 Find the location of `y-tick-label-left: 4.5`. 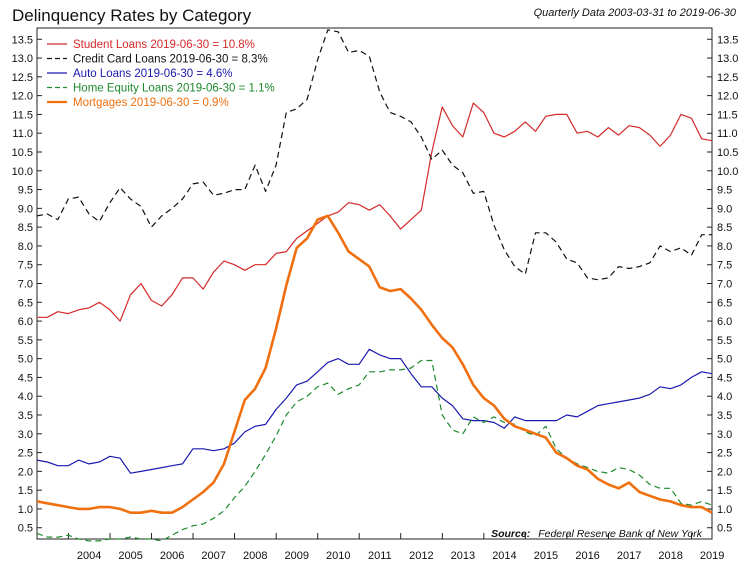

y-tick-label-left: 4.5 is located at coordinates (25, 378).